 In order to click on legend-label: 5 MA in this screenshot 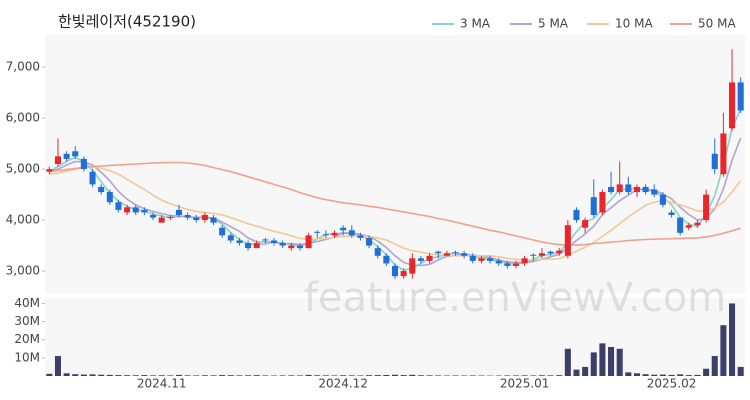, I will do `click(553, 24)`.